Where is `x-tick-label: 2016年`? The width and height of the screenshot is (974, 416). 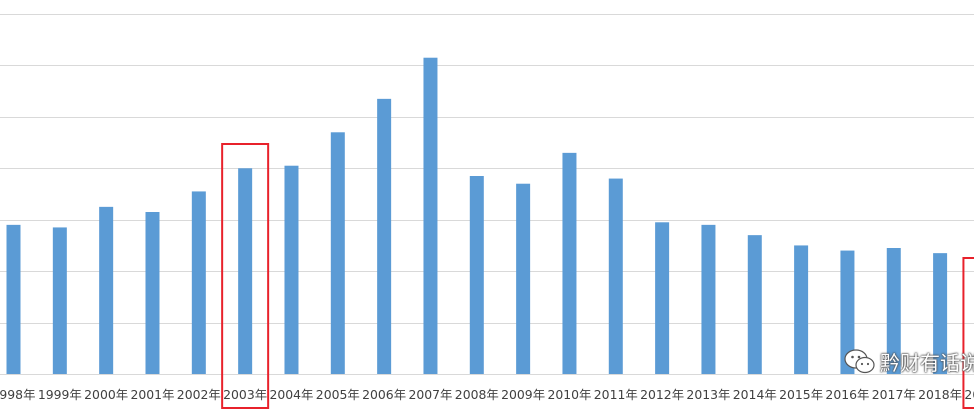 x-tick-label: 2016年 is located at coordinates (847, 395).